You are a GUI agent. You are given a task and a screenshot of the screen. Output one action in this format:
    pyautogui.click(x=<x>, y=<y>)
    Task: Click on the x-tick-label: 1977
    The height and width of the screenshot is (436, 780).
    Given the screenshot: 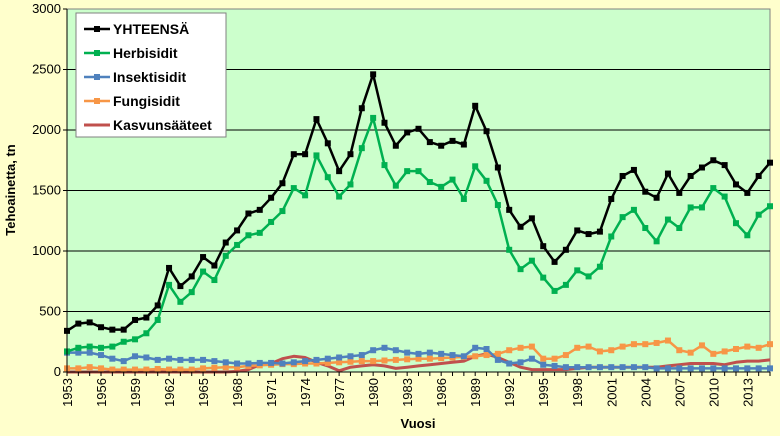 What is the action you would take?
    pyautogui.click(x=339, y=392)
    